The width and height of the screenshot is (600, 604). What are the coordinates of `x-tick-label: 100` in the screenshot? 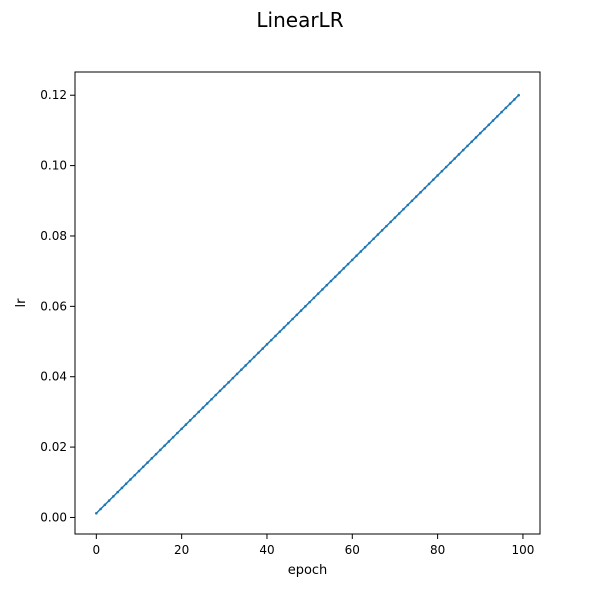 It's located at (522, 550).